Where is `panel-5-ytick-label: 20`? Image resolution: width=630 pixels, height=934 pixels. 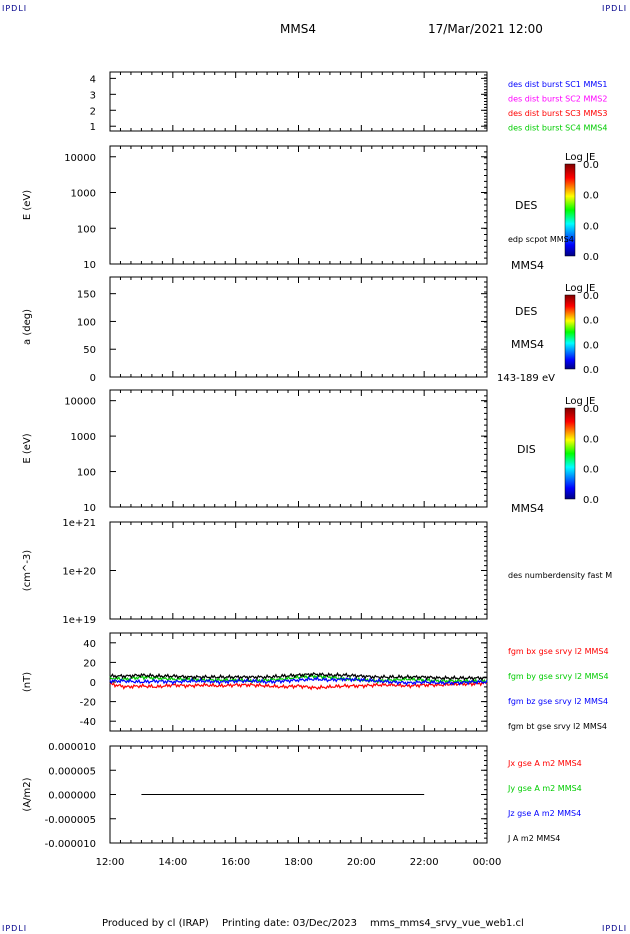
panel-5-ytick-label: 20 is located at coordinates (89, 663).